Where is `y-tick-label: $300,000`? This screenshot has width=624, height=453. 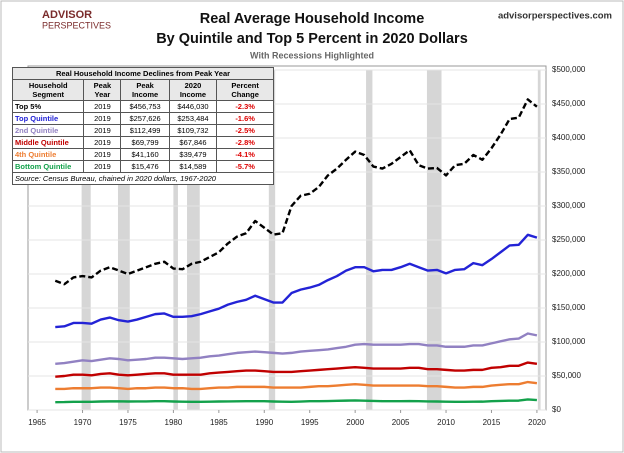 y-tick-label: $300,000 is located at coordinates (569, 205).